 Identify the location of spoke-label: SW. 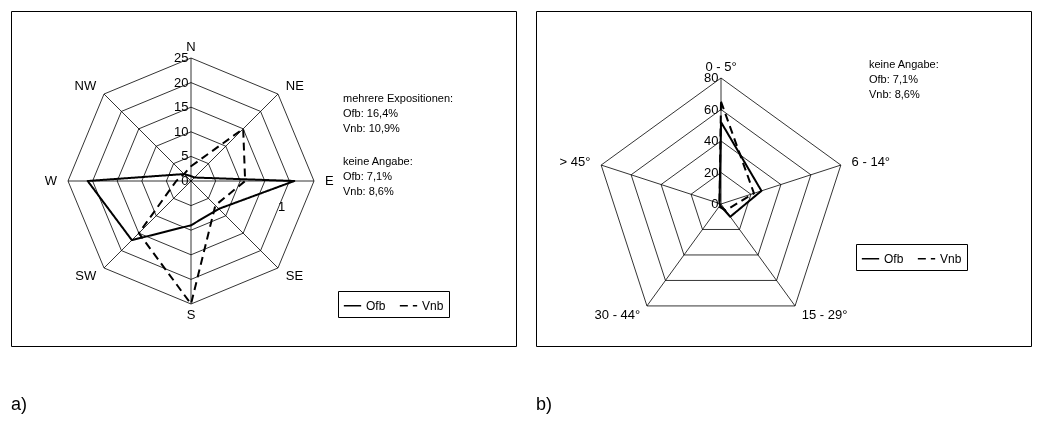
(86, 275).